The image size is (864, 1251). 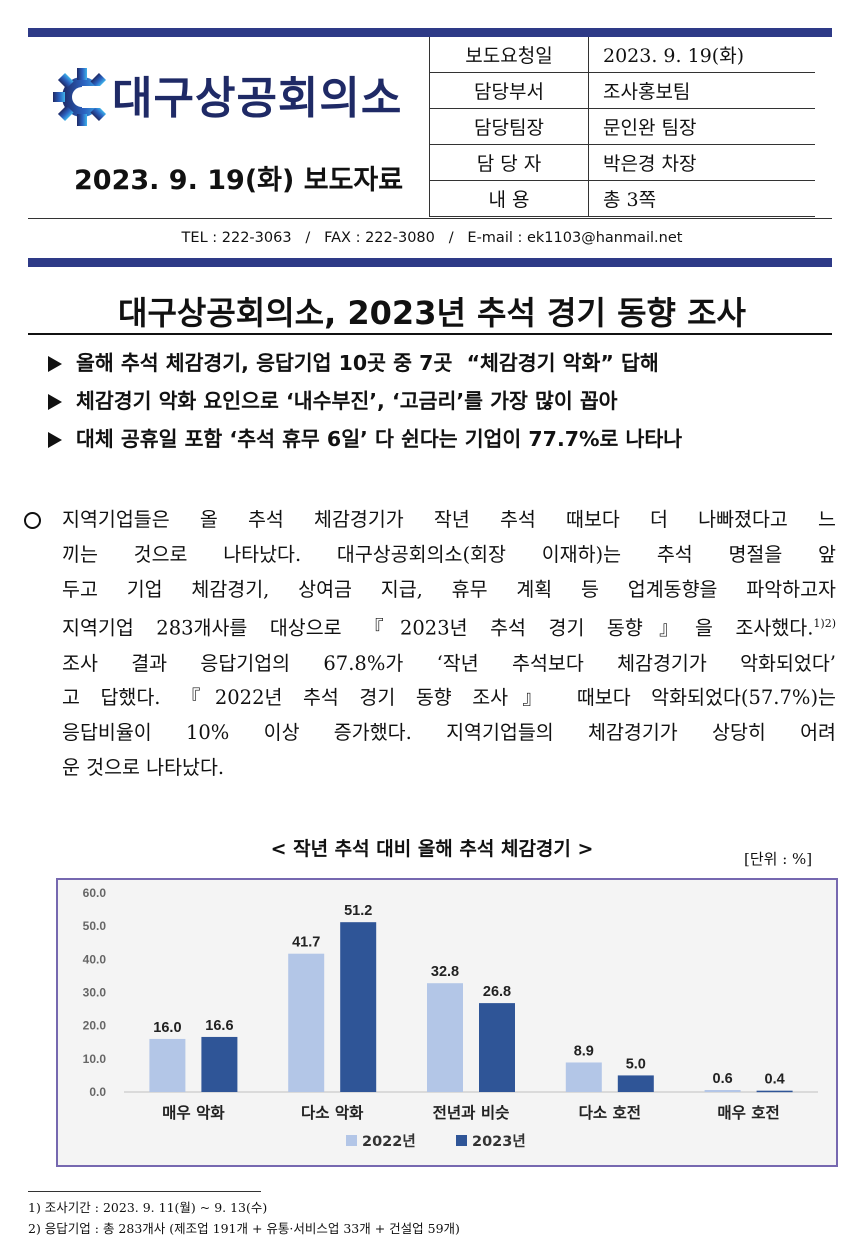 What do you see at coordinates (701, 162) in the screenshot?
I see `info-value: 박은경 차장` at bounding box center [701, 162].